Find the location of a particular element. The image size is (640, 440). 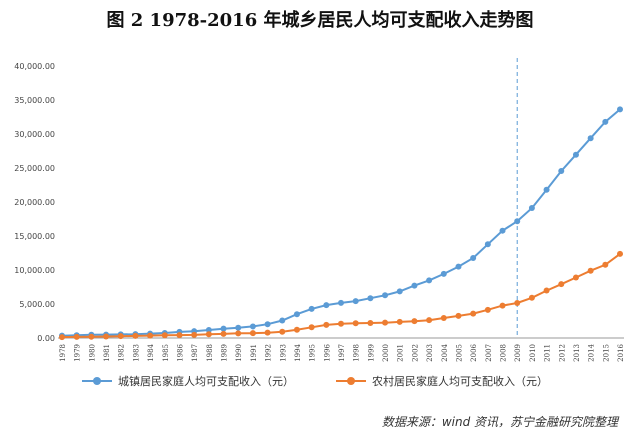

x-tick-label: 2009 is located at coordinates (518, 353).